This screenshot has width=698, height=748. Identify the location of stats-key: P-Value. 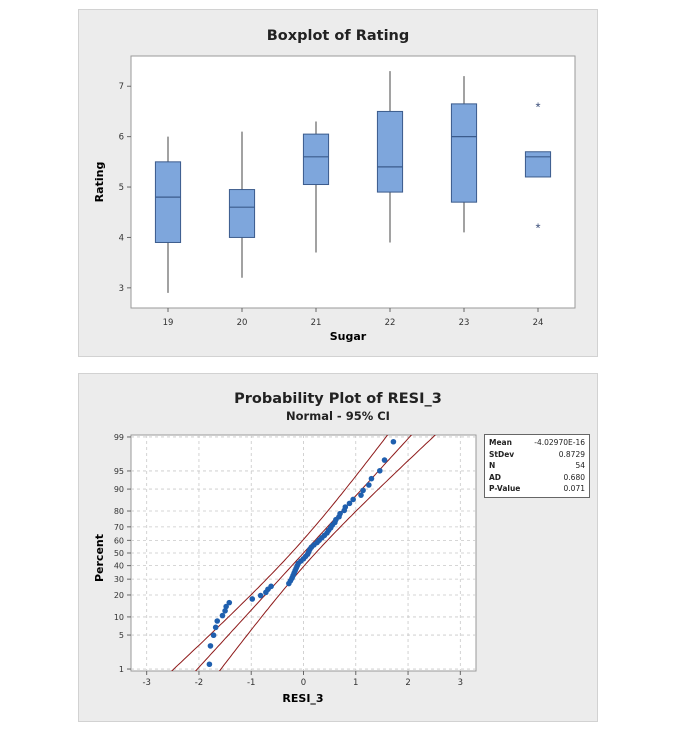
(505, 488).